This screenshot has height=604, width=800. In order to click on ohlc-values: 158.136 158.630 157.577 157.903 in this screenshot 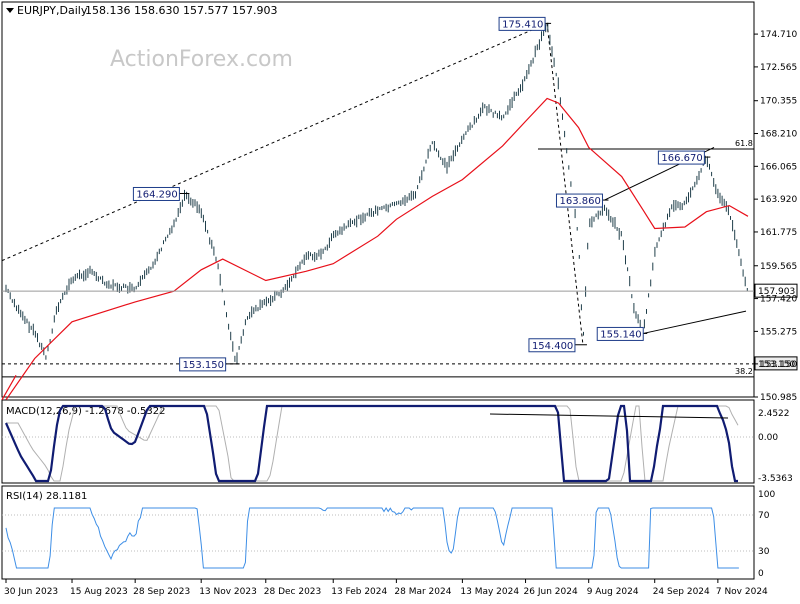, I will do `click(181, 10)`.